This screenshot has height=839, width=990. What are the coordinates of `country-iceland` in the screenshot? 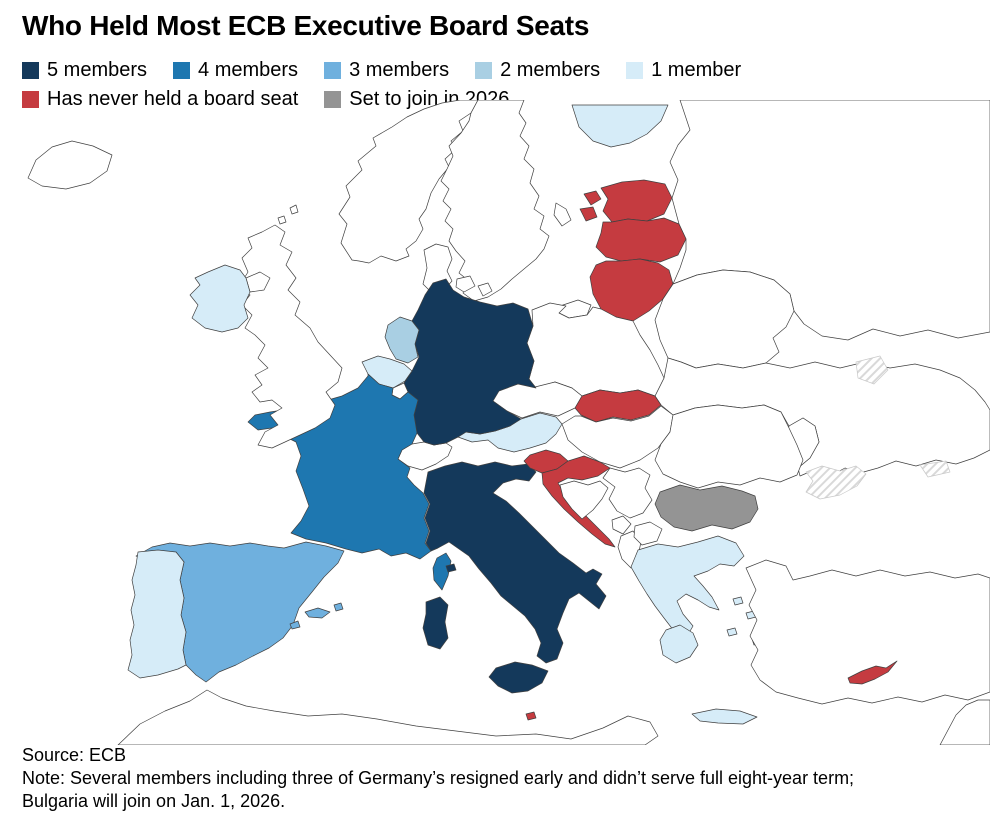 It's located at (70, 165).